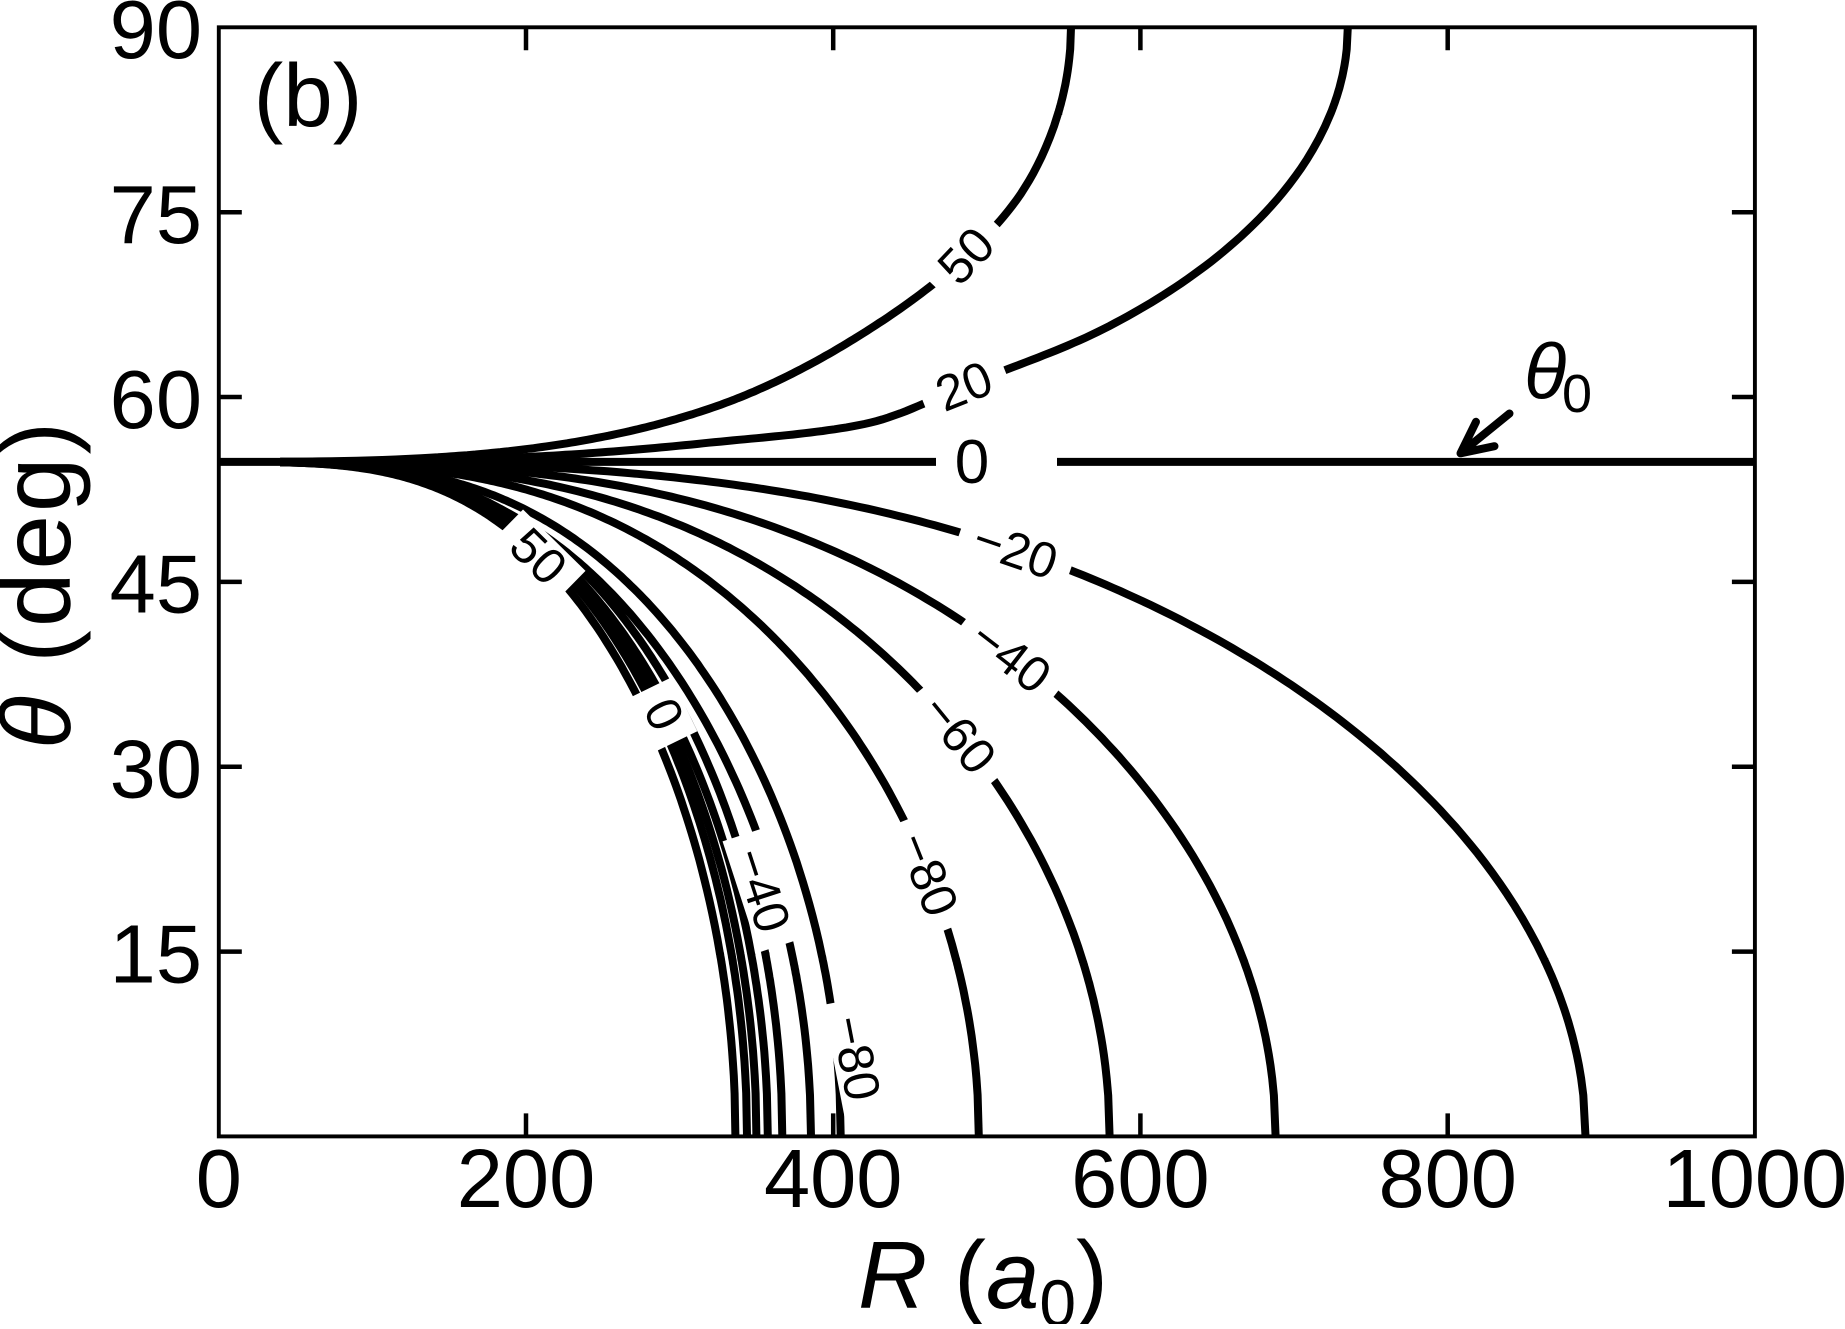 This screenshot has width=1845, height=1329. What do you see at coordinates (983, 1273) in the screenshot?
I see `svg-text: R (a0)` at bounding box center [983, 1273].